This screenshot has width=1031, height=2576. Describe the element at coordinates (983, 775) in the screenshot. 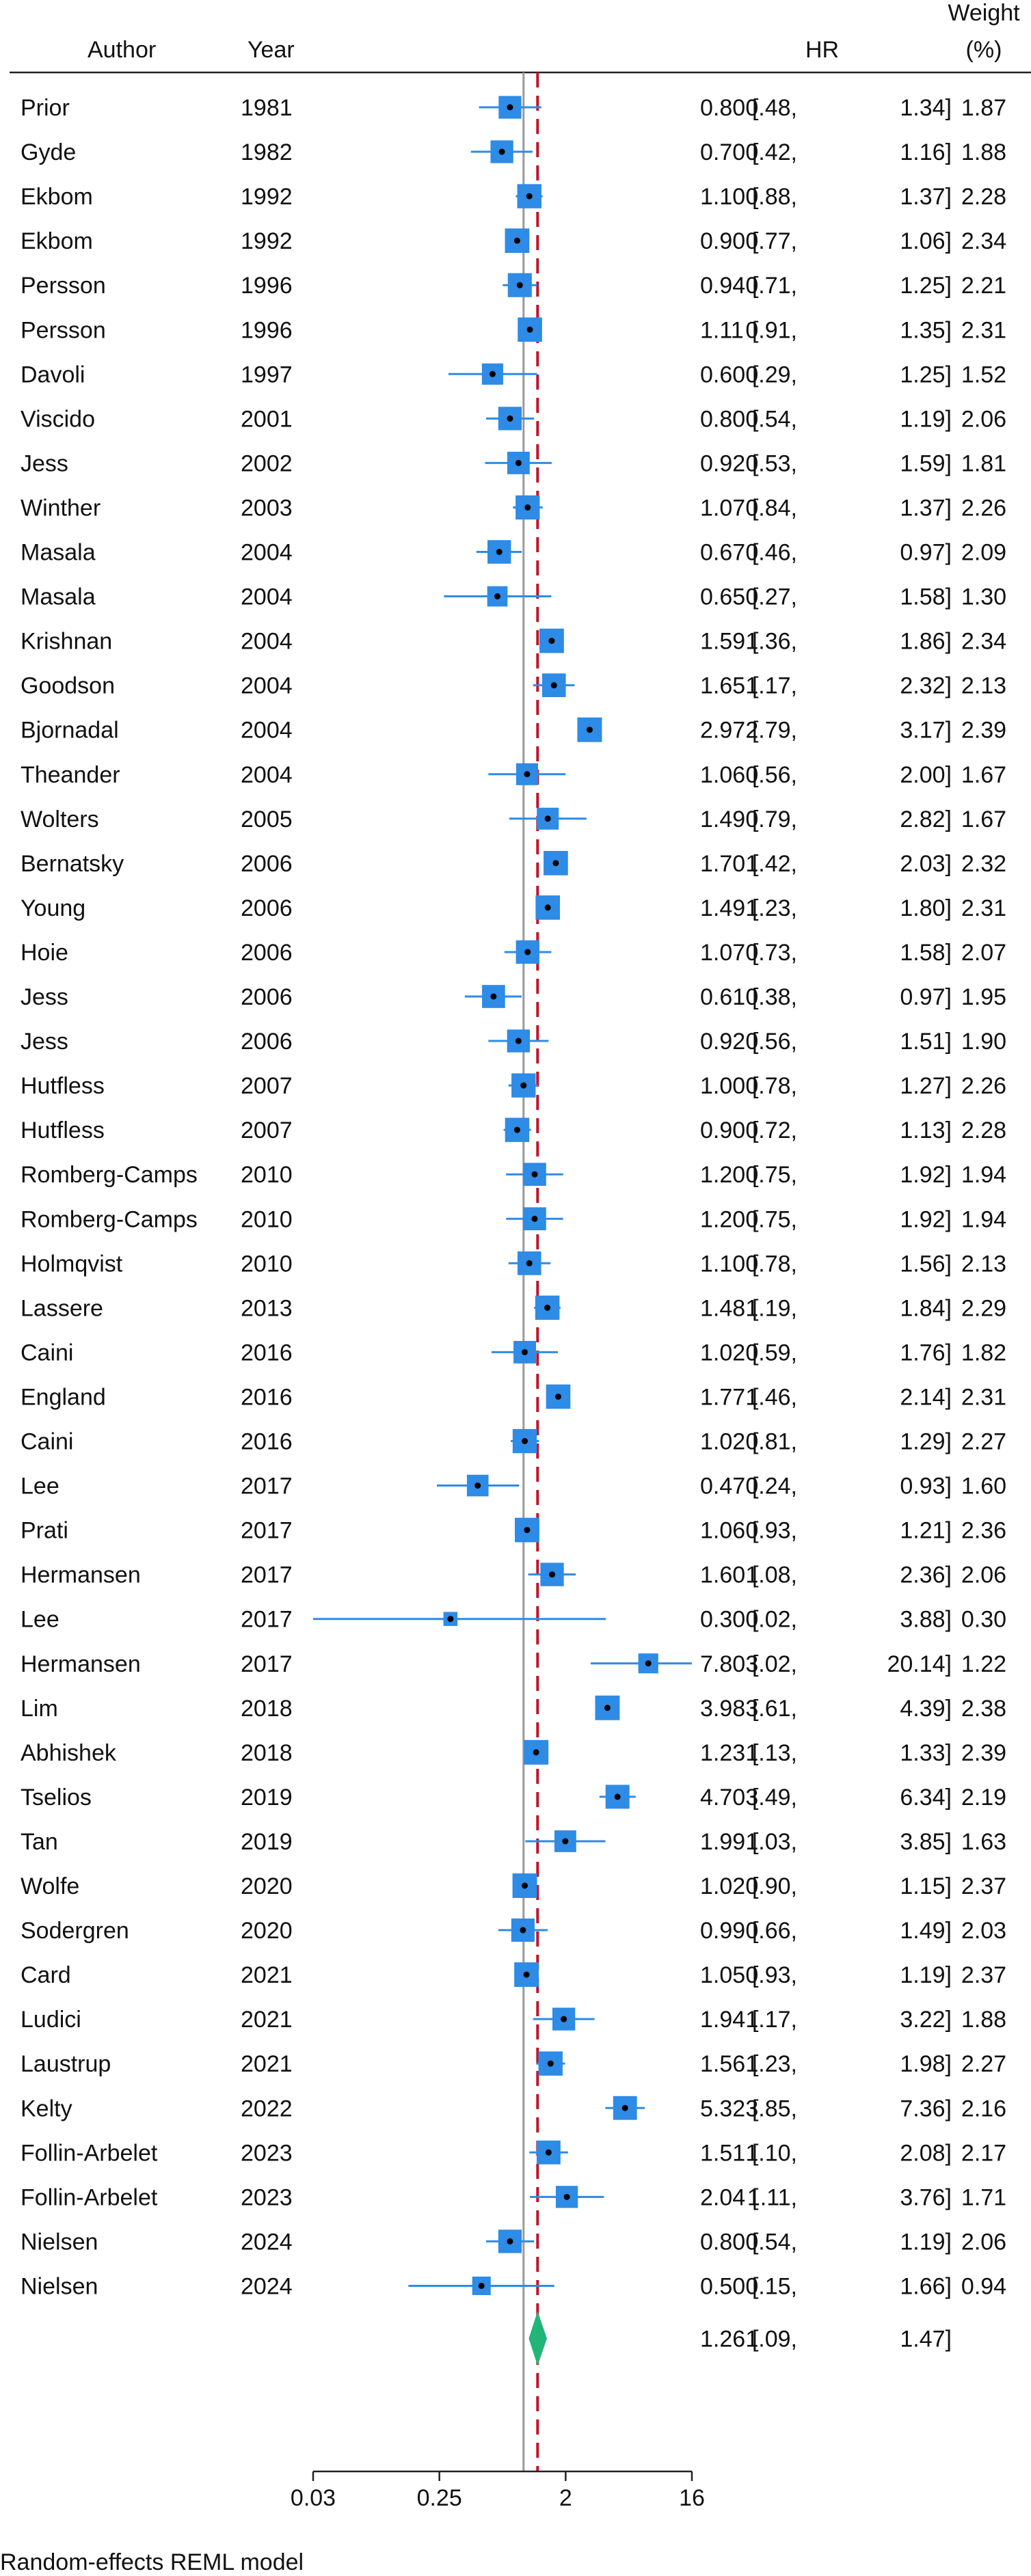

I see `weight-value: 1.67` at that location.